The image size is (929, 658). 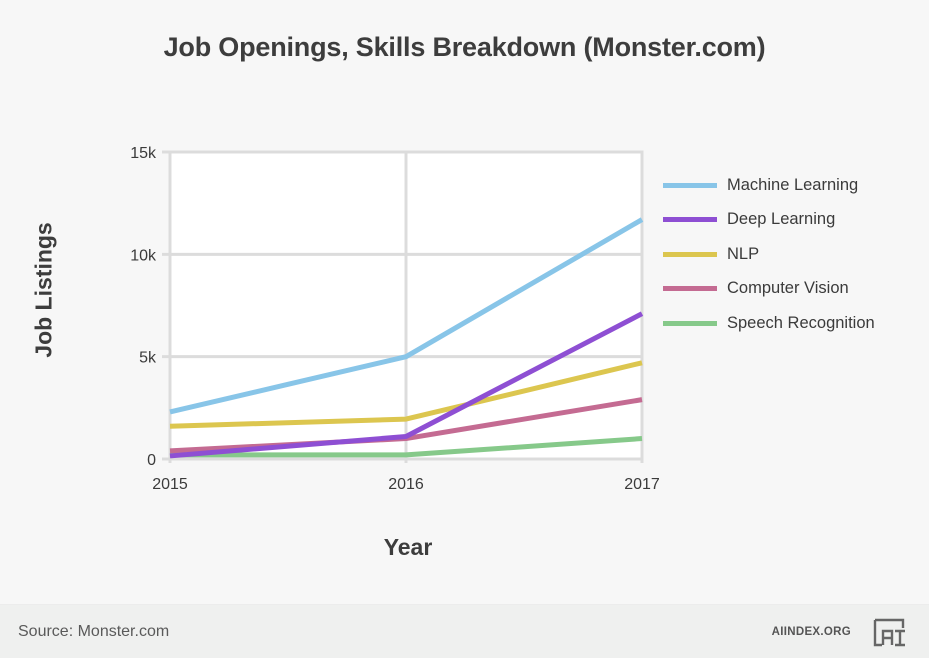 I want to click on series-line-deep-learning, so click(x=406, y=385).